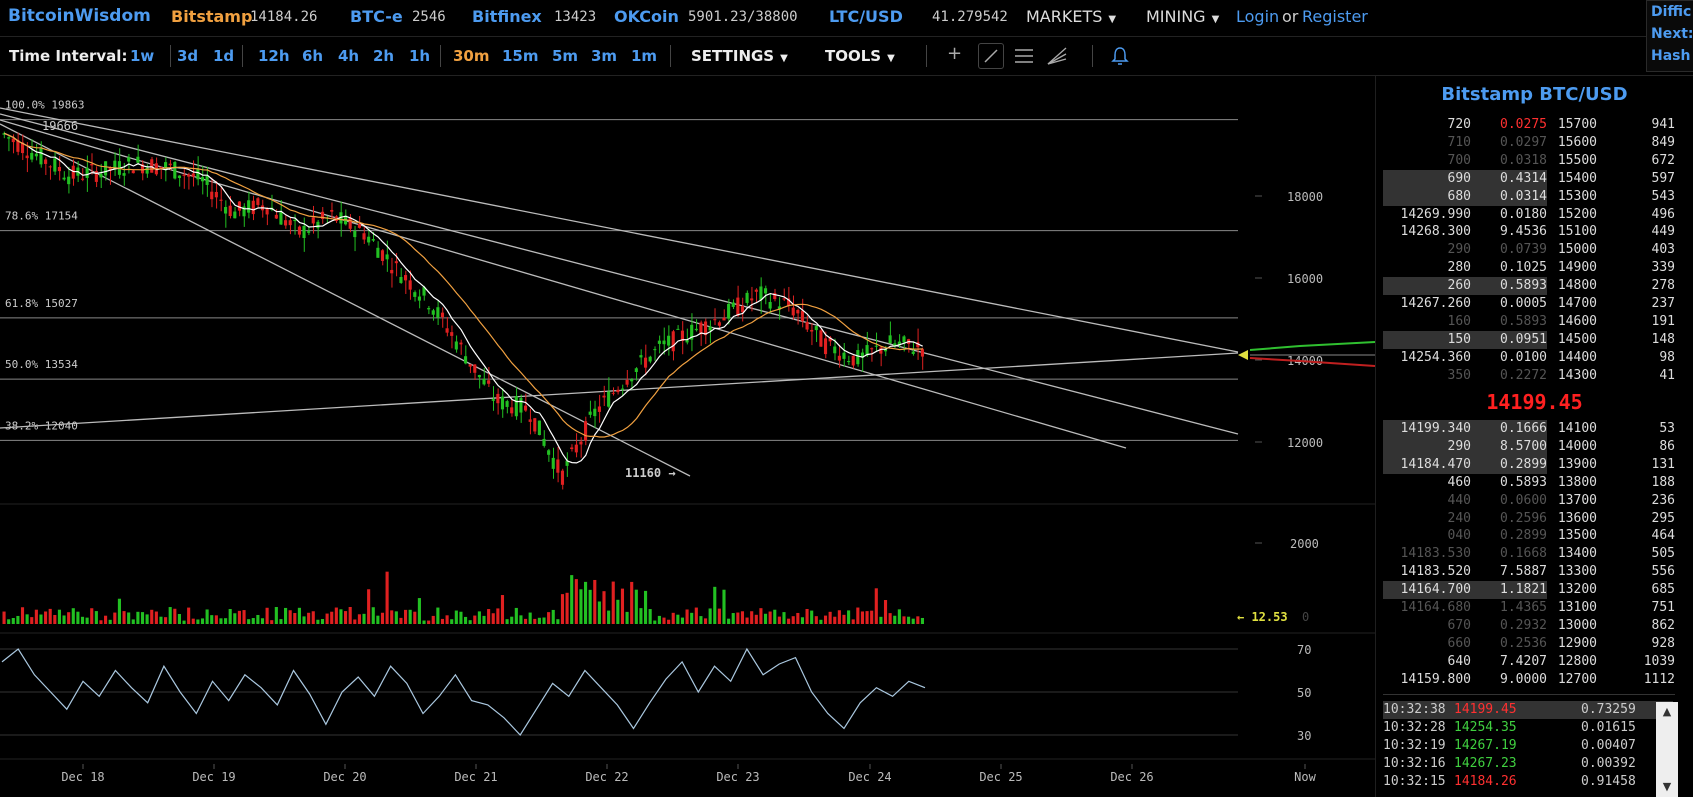  I want to click on orderbook-row: 260 0.5893 14800 278, so click(1529, 286).